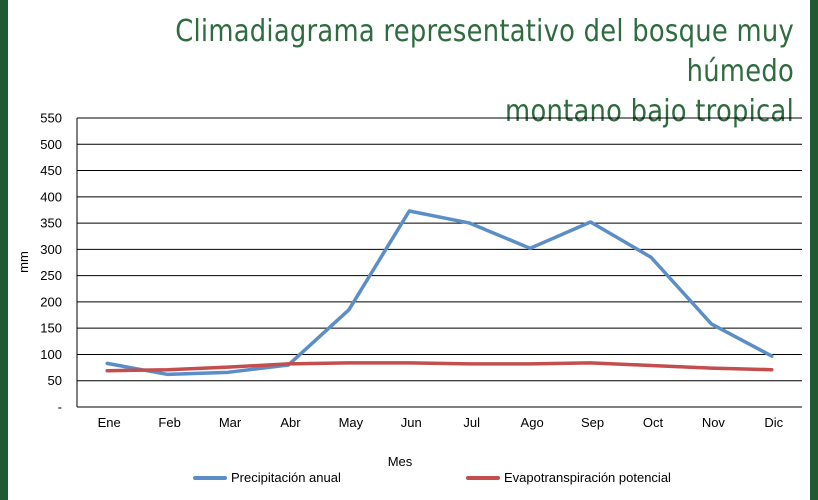  What do you see at coordinates (109, 422) in the screenshot?
I see `x-tick-label: Ene` at bounding box center [109, 422].